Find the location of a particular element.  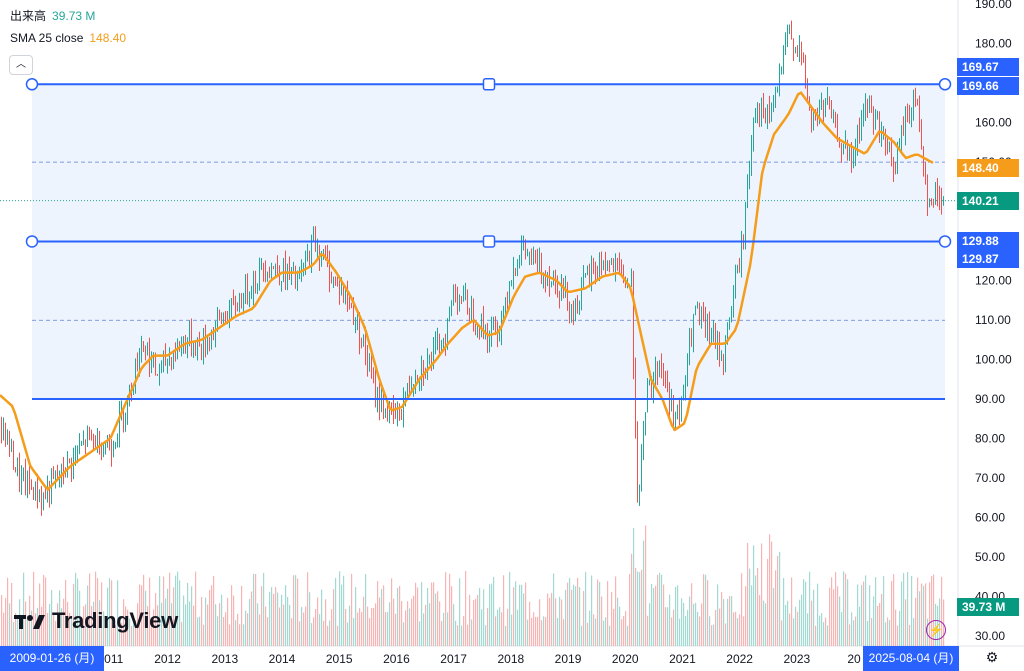

price-tag-upper-b: 169.66 is located at coordinates (988, 86).